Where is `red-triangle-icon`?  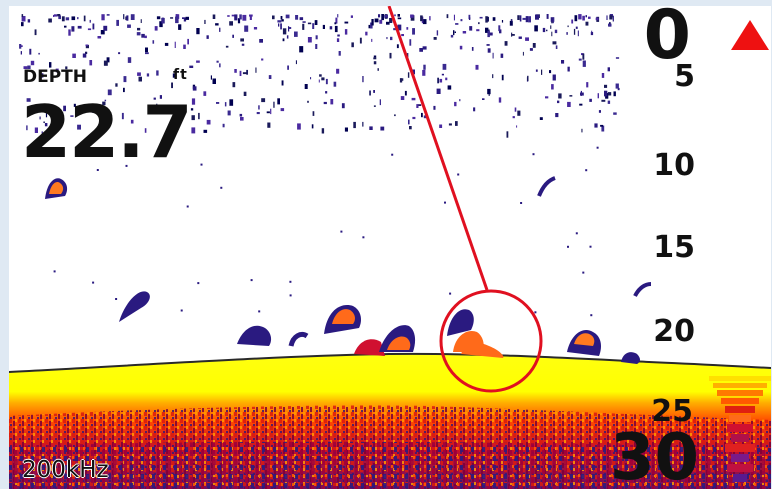
red-triangle-icon is located at coordinates (750, 35).